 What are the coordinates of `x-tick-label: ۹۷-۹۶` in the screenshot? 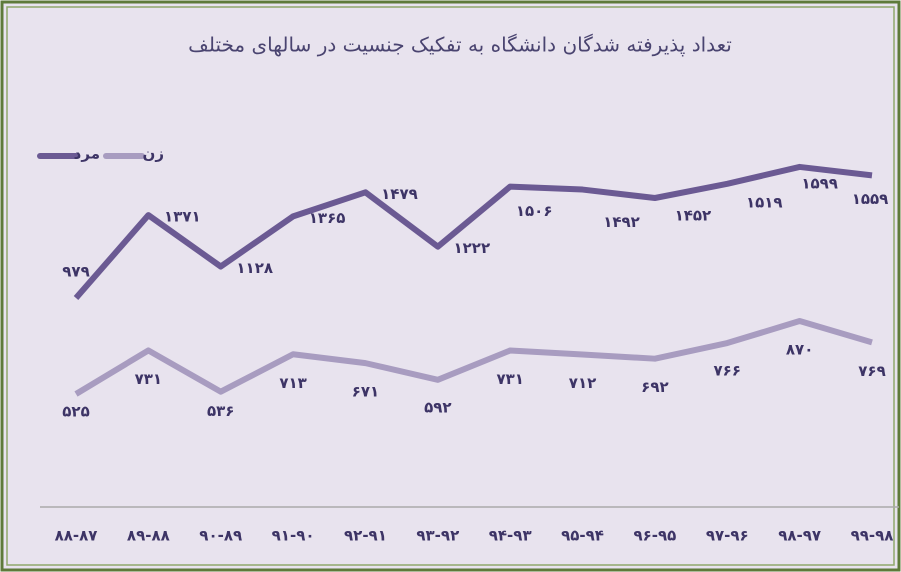 It's located at (727, 536).